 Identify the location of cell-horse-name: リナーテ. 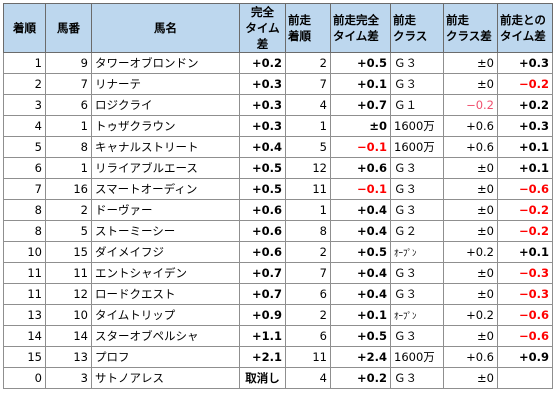
(165, 84).